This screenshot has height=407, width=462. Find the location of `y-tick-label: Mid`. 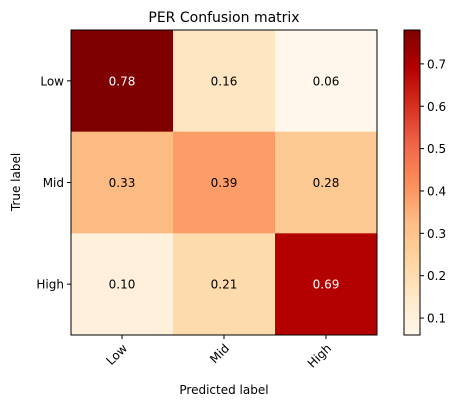

y-tick-label: Mid is located at coordinates (53, 183).